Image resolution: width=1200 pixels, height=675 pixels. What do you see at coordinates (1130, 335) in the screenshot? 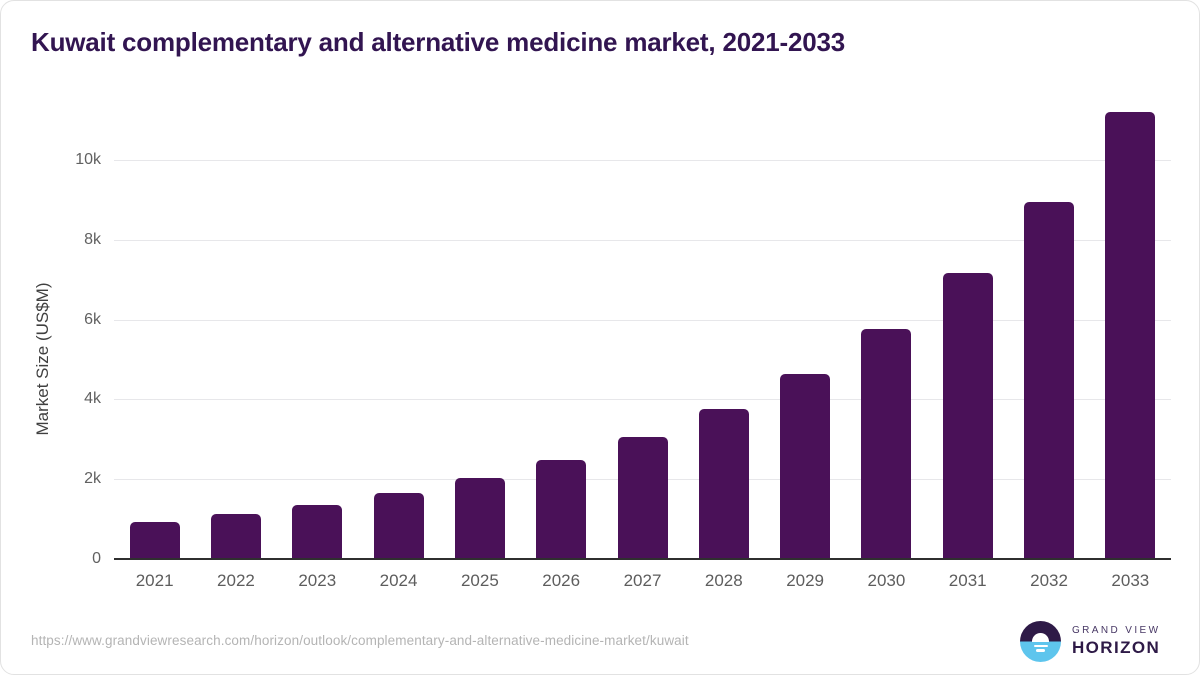
I see `bar-2033` at bounding box center [1130, 335].